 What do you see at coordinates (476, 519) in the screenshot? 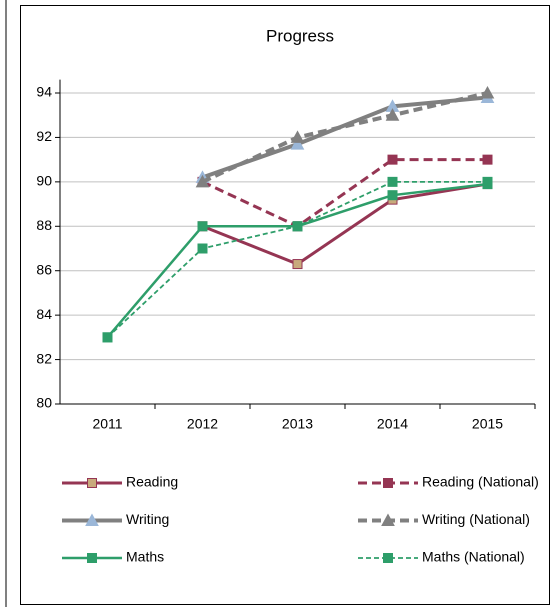
I see `legend-label: Writing (National)` at bounding box center [476, 519].